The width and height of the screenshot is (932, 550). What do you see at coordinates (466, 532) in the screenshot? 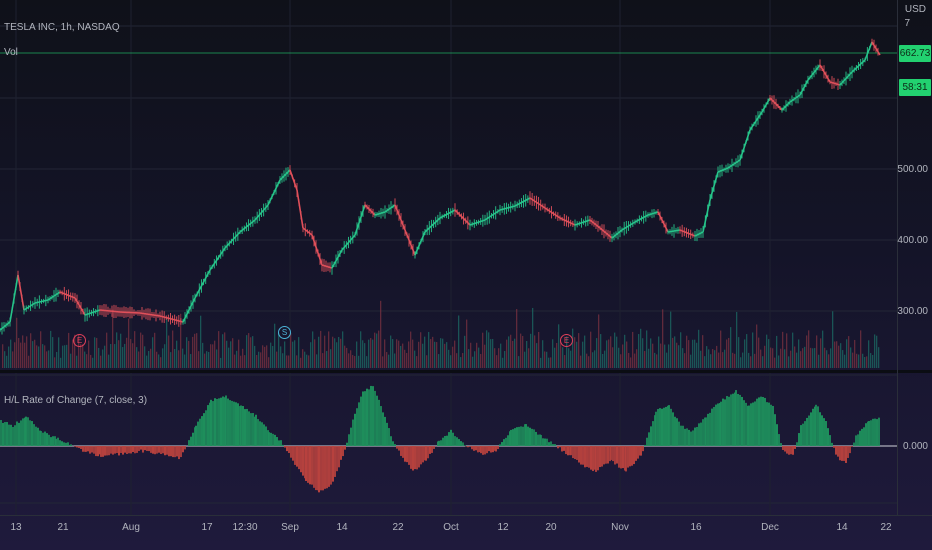
I see `time-axis: 13 21 Aug 17 12:30 Sep 14 22 Oct 12 20 Nov 16 Dec 14 22` at bounding box center [466, 532].